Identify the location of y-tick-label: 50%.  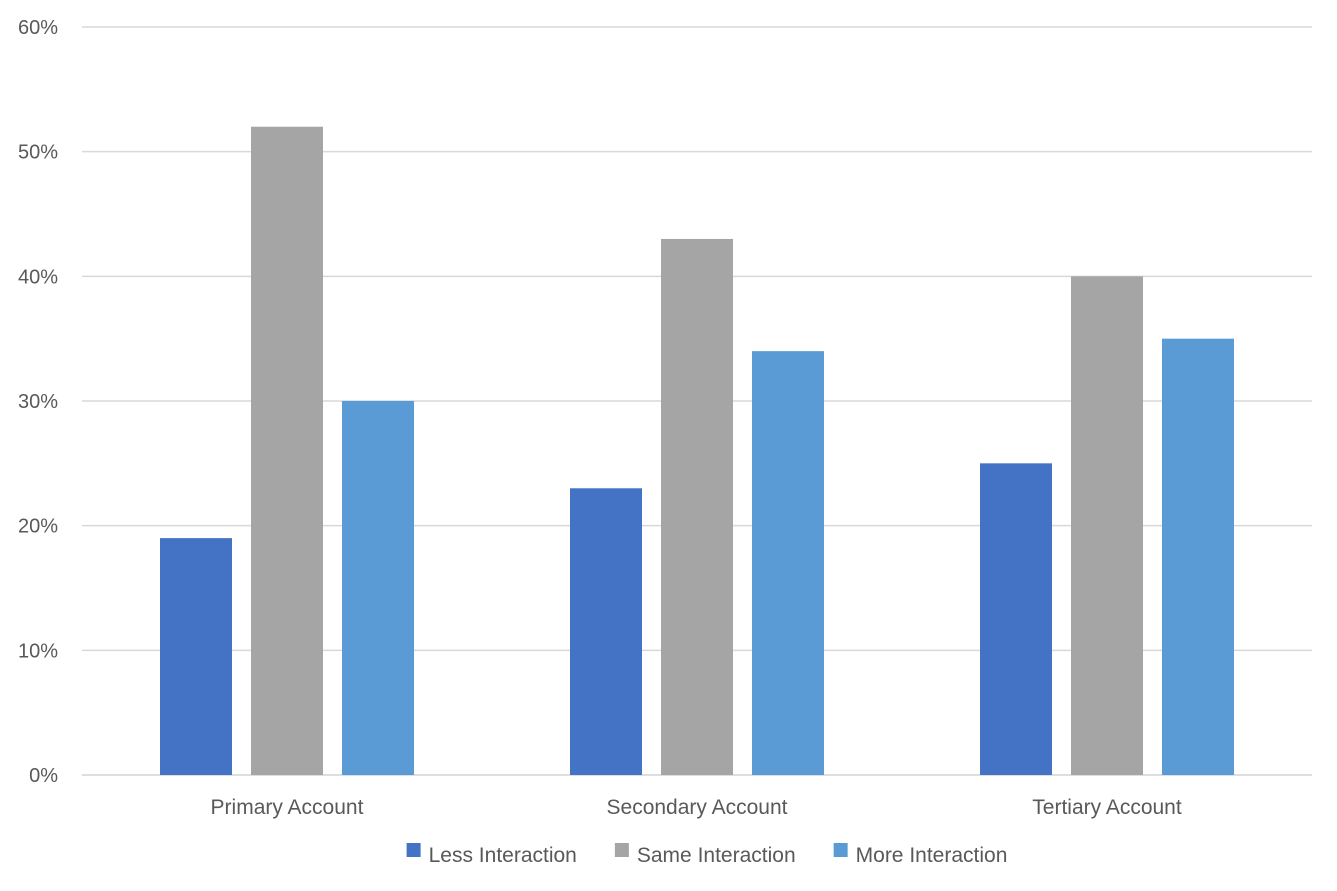
(38, 153).